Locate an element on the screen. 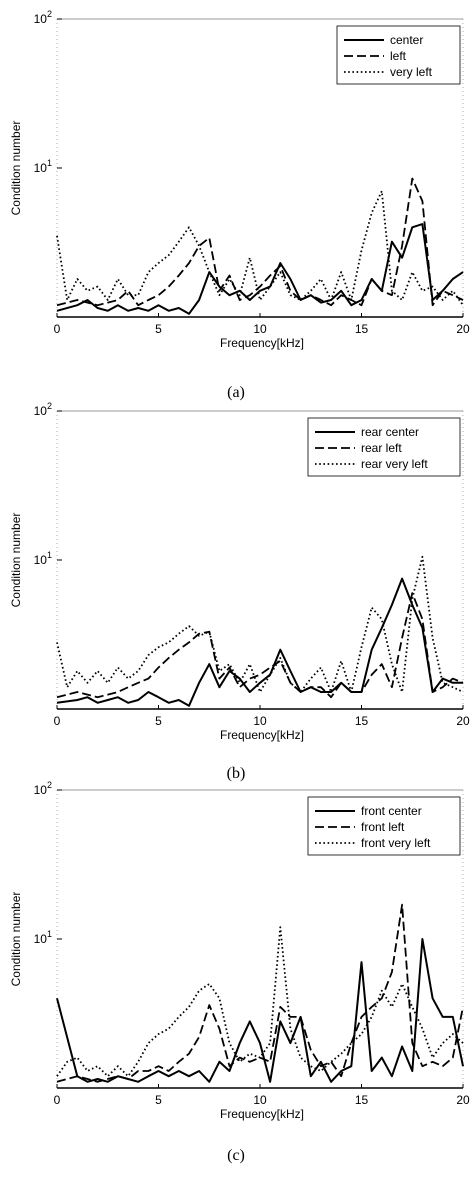 The height and width of the screenshot is (1192, 472). legend-entry: left is located at coordinates (398, 56).